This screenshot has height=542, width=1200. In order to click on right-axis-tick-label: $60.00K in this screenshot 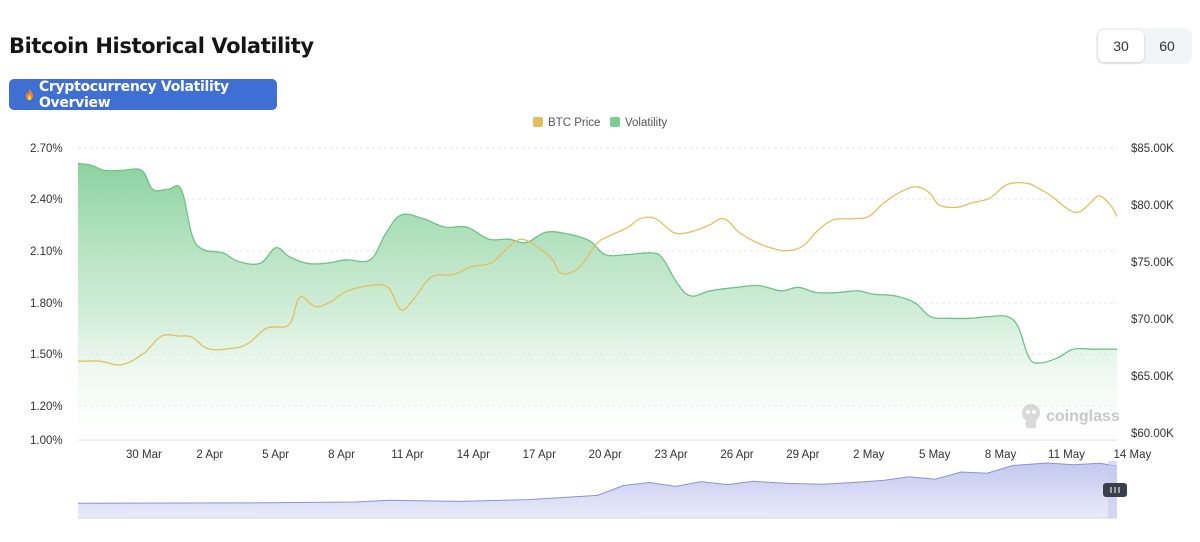, I will do `click(1152, 434)`.